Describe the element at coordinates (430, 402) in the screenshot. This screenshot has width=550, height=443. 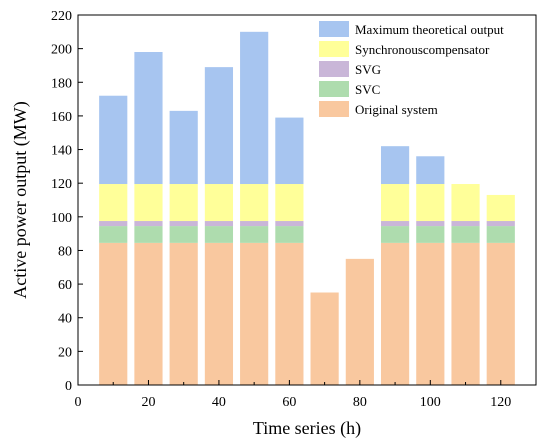
I see `x-tick-label: 100` at that location.